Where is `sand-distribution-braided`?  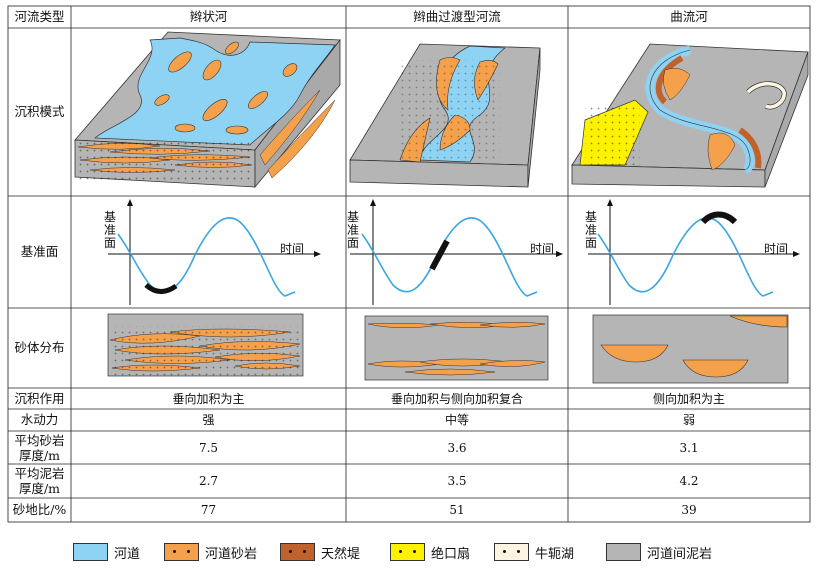
sand-distribution-braided is located at coordinates (205, 345).